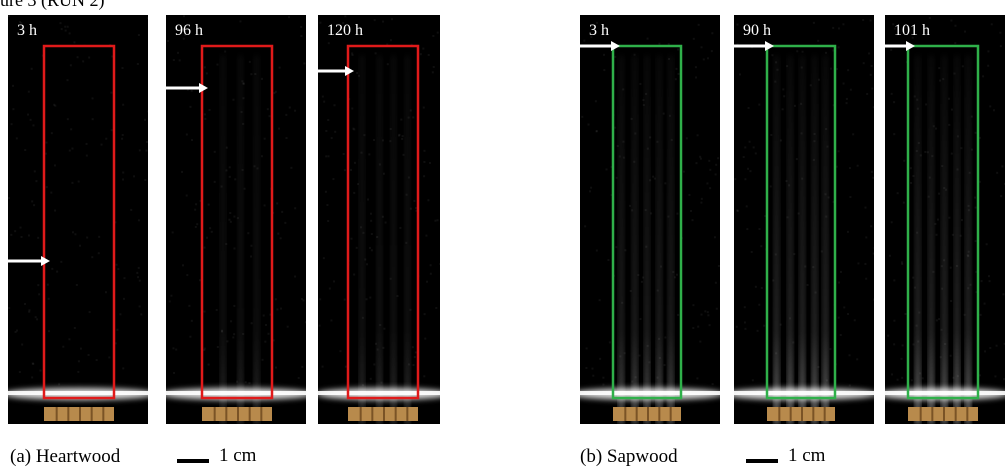 This screenshot has height=471, width=1005. What do you see at coordinates (189, 30) in the screenshot?
I see `time-label: 96 h` at bounding box center [189, 30].